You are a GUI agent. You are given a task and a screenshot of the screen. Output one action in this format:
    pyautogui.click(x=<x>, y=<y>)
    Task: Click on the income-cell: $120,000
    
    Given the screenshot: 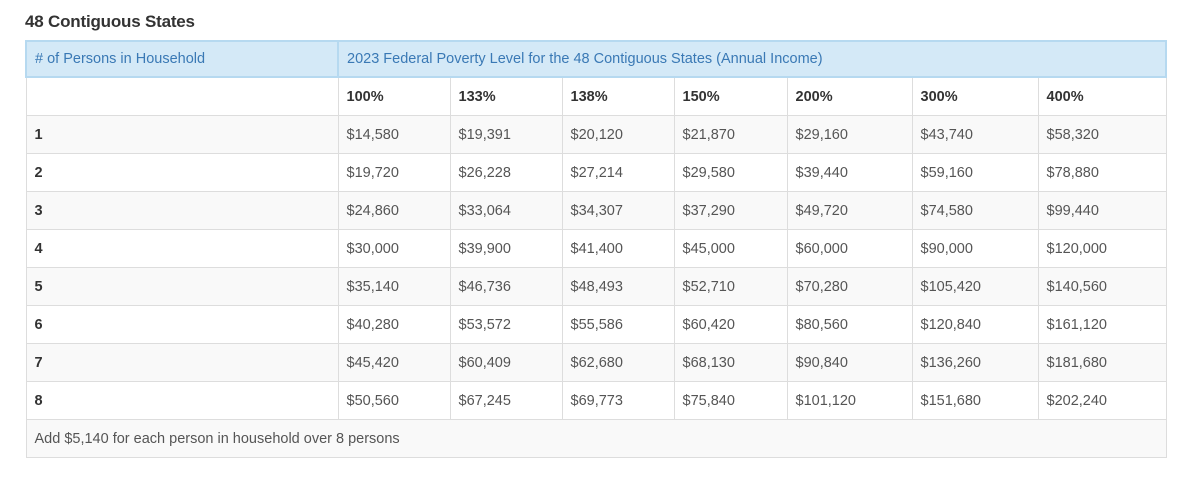 What is the action you would take?
    pyautogui.click(x=1102, y=248)
    